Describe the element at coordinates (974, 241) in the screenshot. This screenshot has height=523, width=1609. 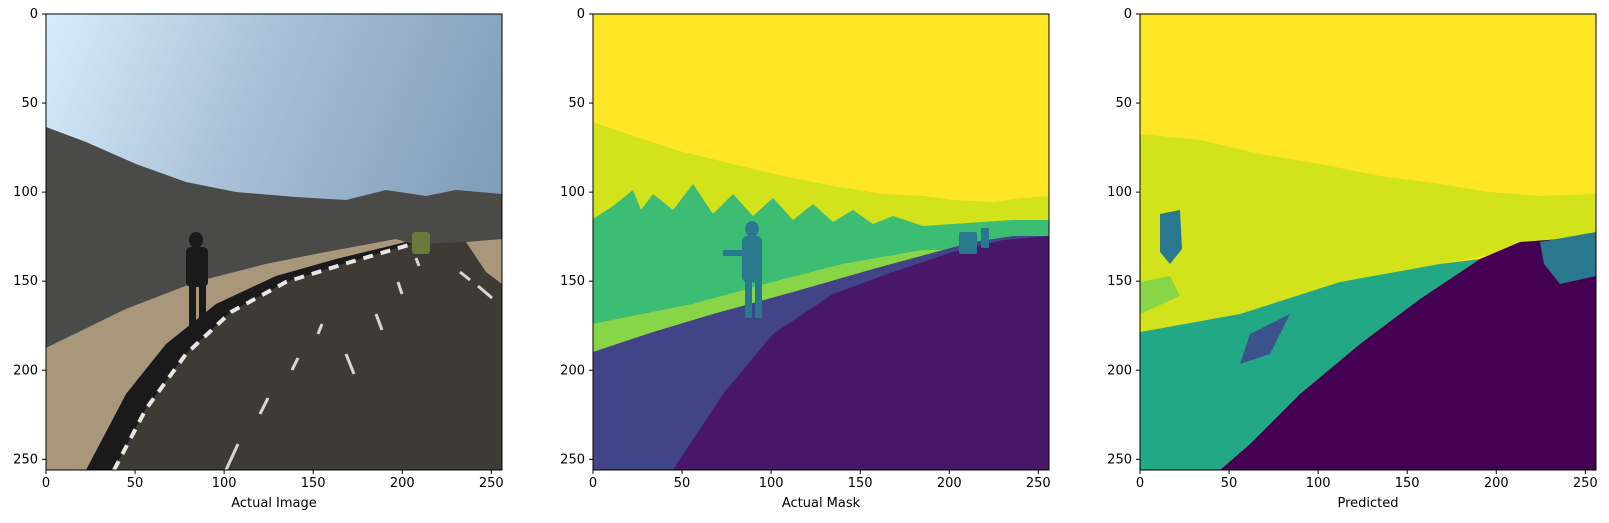
I see `mask-vehicle` at that location.